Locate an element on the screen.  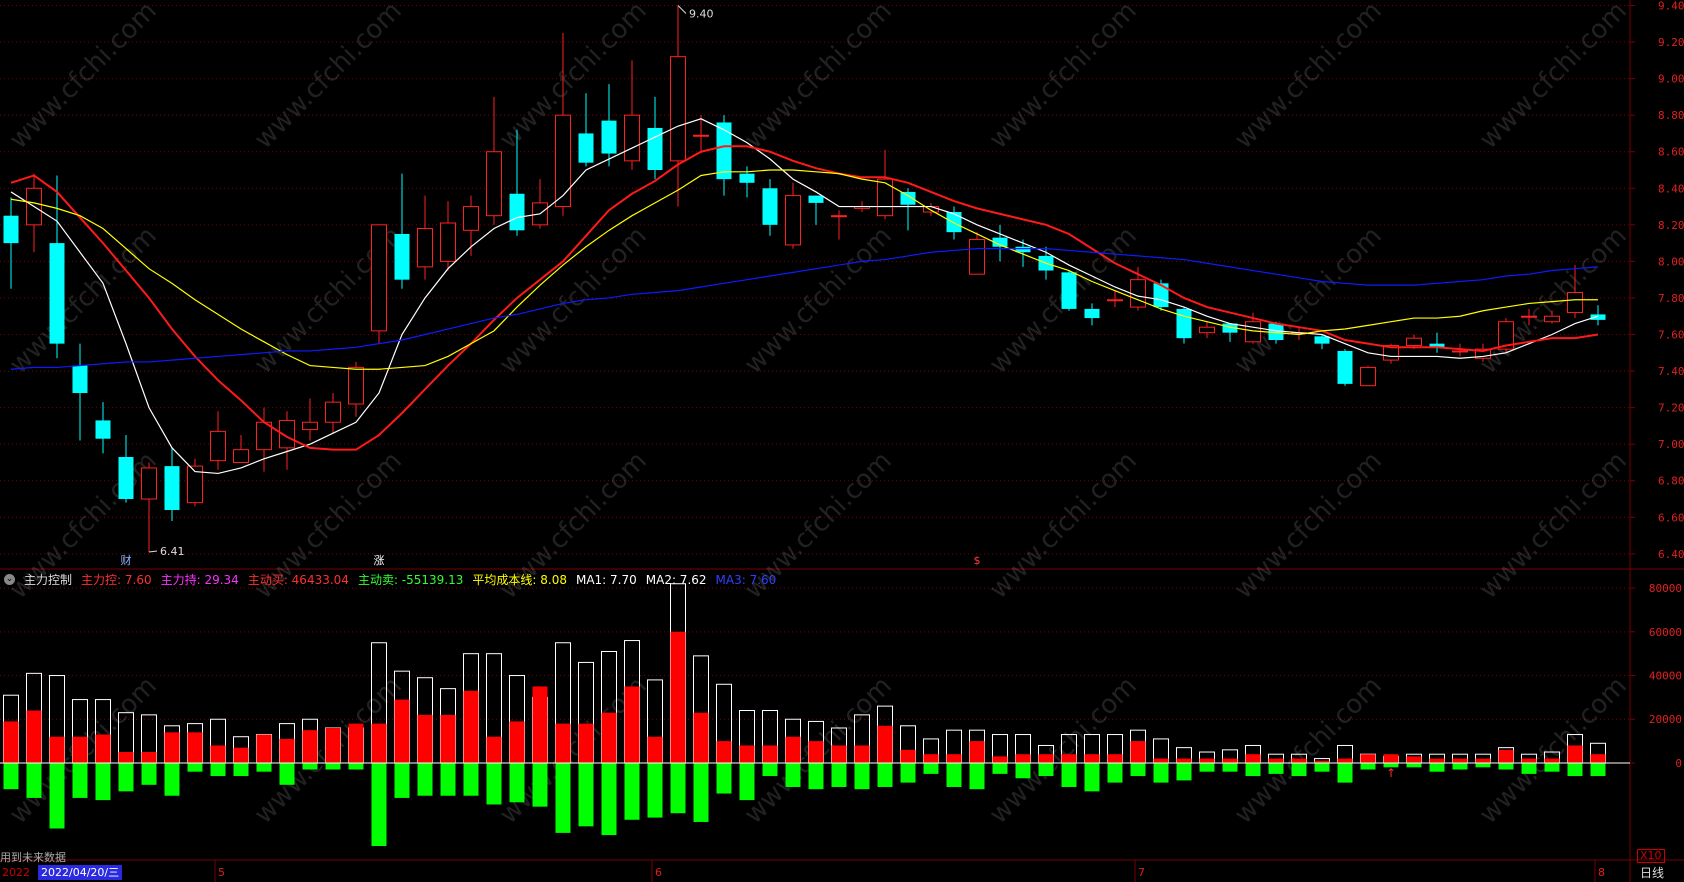
time-axis-label: 5 is located at coordinates (221, 872).